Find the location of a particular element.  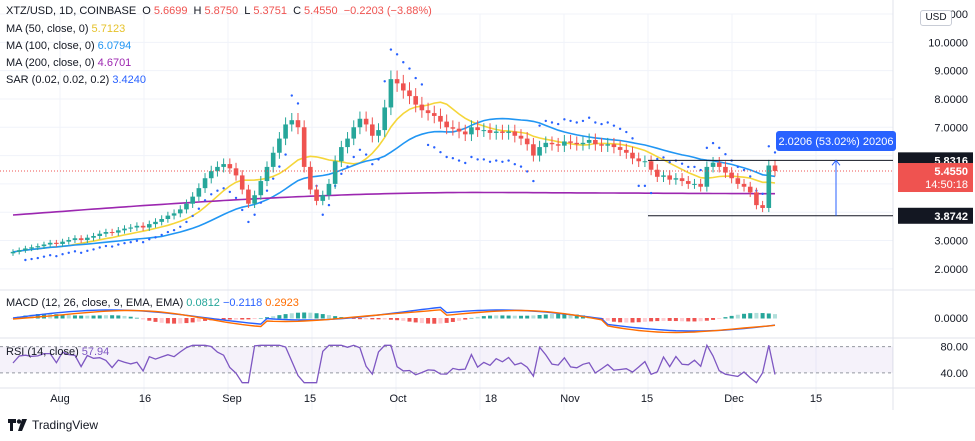

ma50-value: 5.7123 is located at coordinates (108, 29).